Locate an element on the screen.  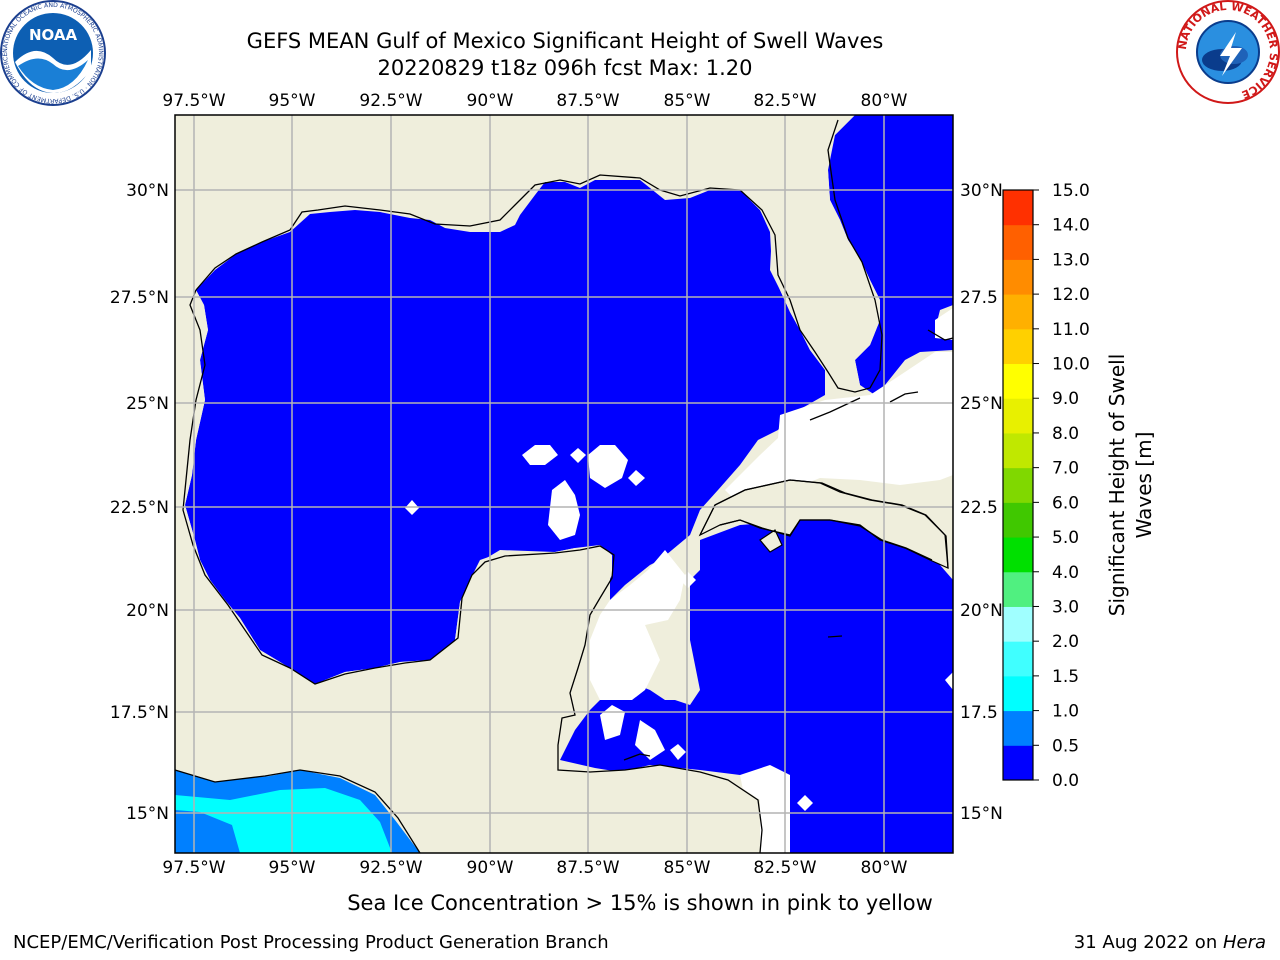
noaa-logo-text: NOAA is located at coordinates (53, 35).